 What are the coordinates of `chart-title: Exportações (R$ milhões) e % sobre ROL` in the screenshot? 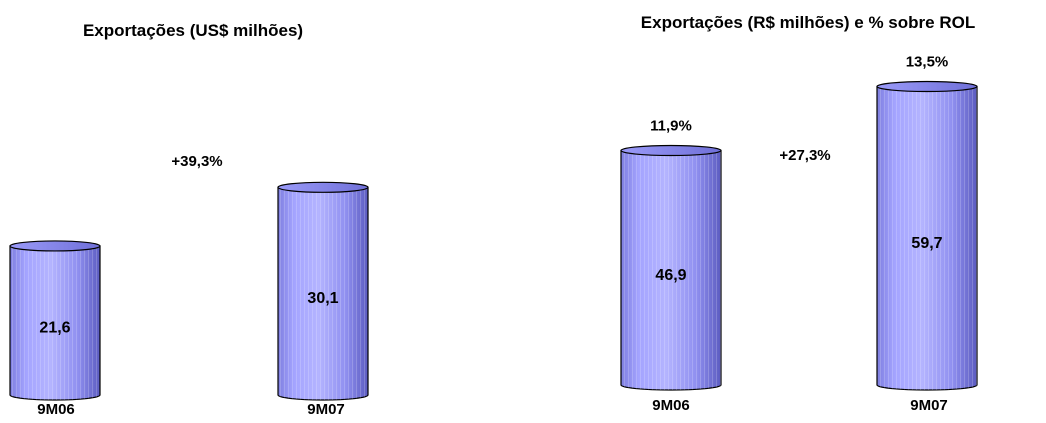 It's located at (808, 22).